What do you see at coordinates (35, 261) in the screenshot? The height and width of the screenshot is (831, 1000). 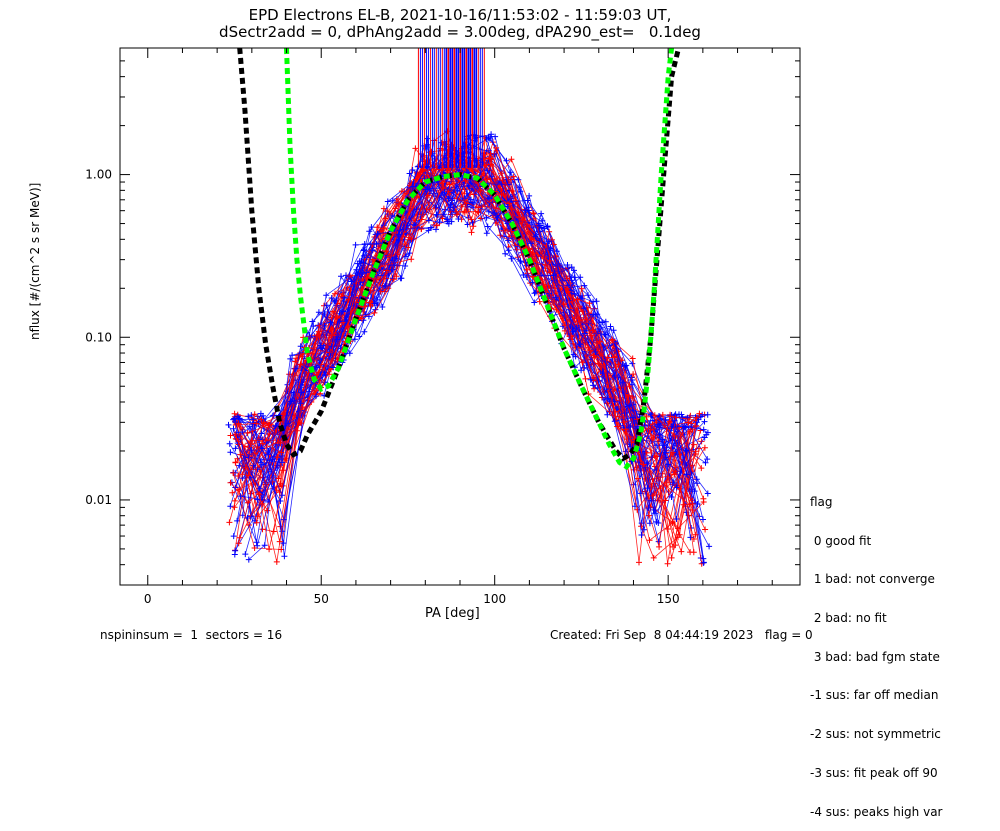 I see `y-axis-label: nflux [#/(cm^2 s sr MeV)]` at bounding box center [35, 261].